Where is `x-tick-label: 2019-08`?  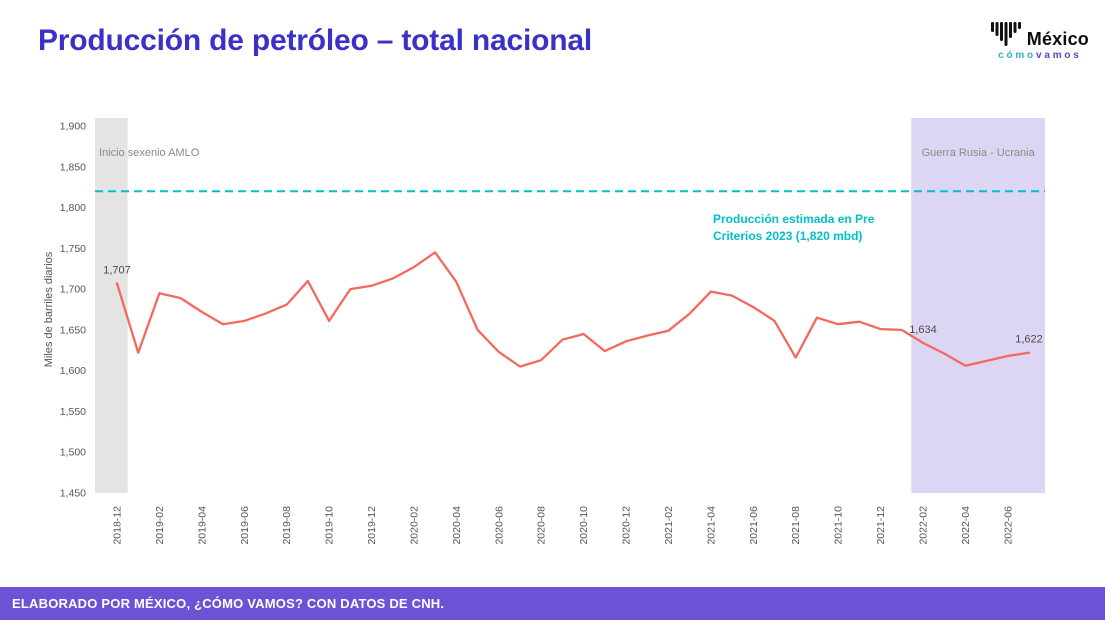
x-tick-label: 2019-08 is located at coordinates (287, 525).